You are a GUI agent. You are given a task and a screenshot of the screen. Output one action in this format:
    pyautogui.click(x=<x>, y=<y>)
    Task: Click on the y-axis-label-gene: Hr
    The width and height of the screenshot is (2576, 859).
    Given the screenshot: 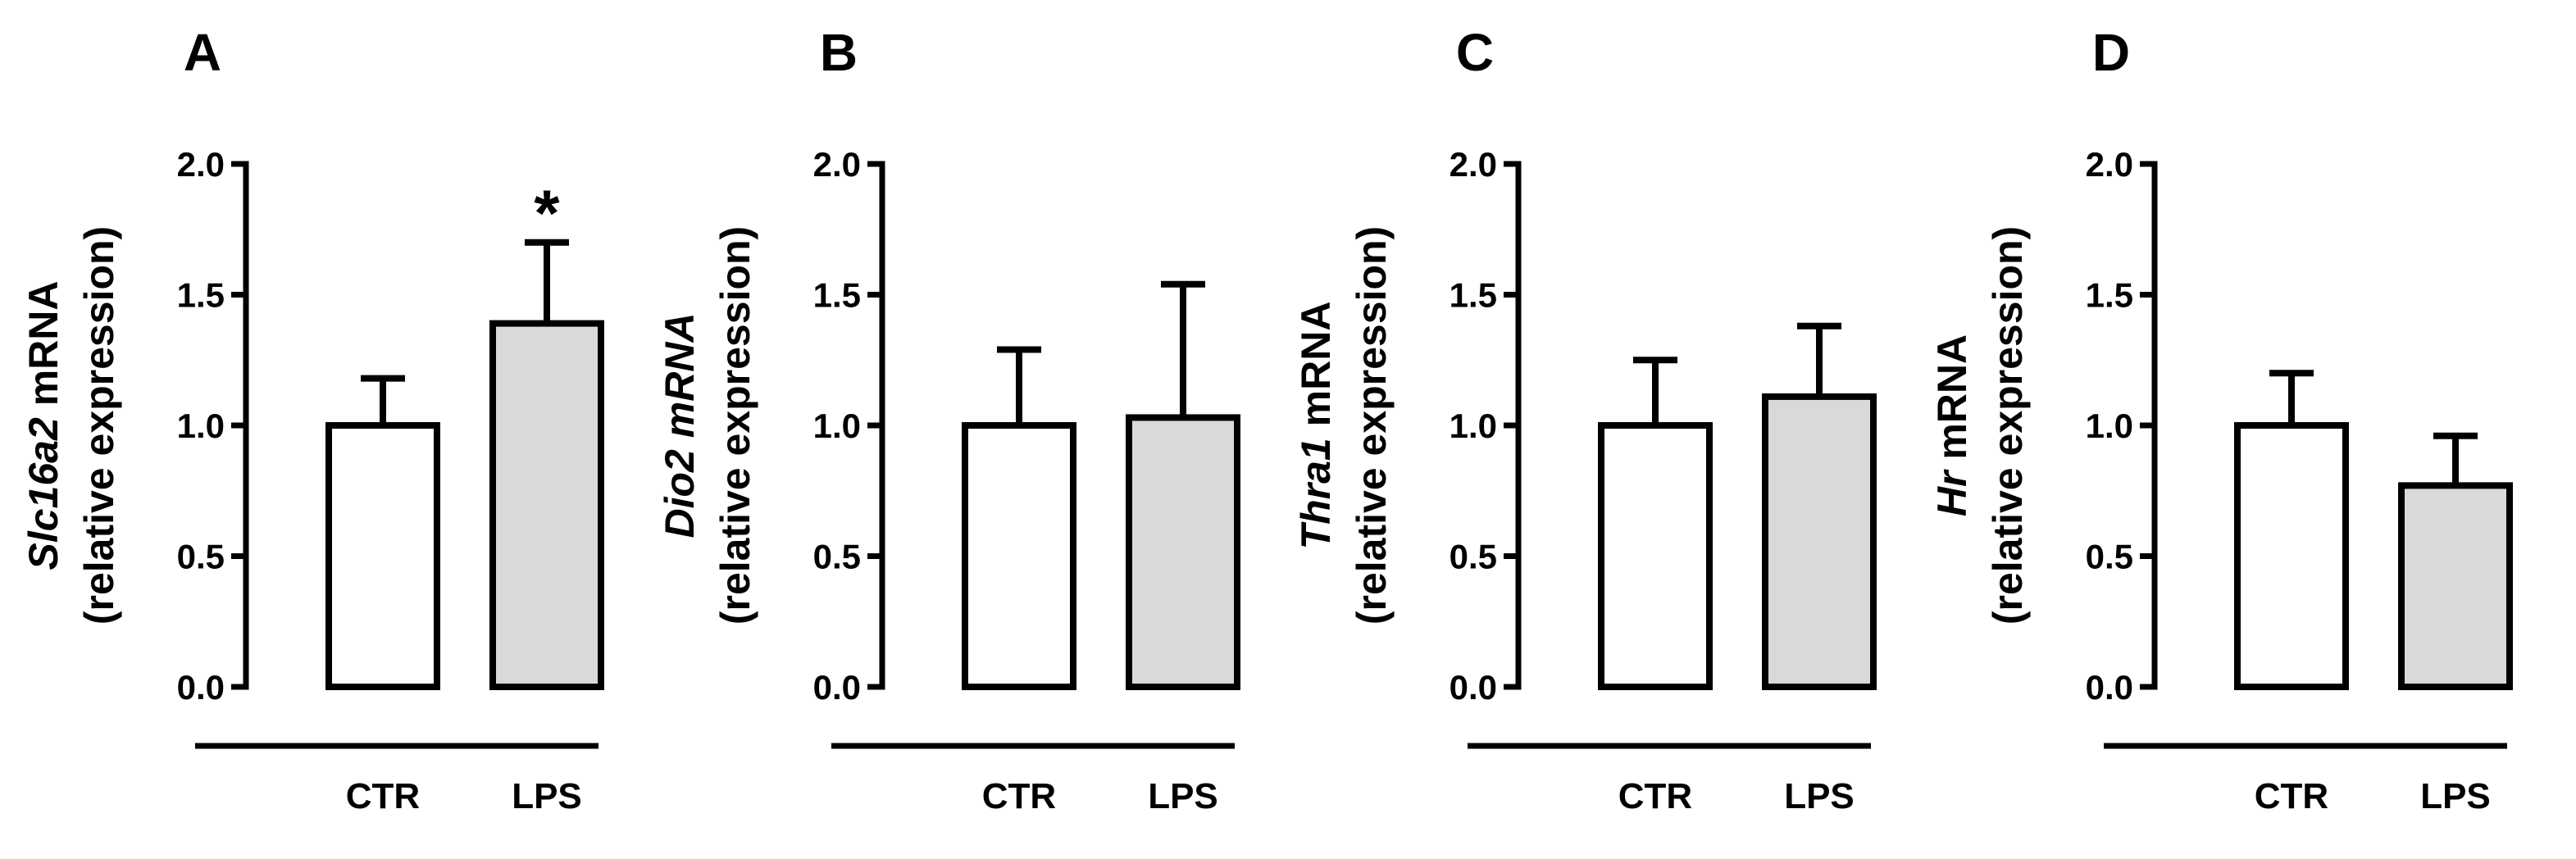 What is the action you would take?
    pyautogui.click(x=1952, y=493)
    